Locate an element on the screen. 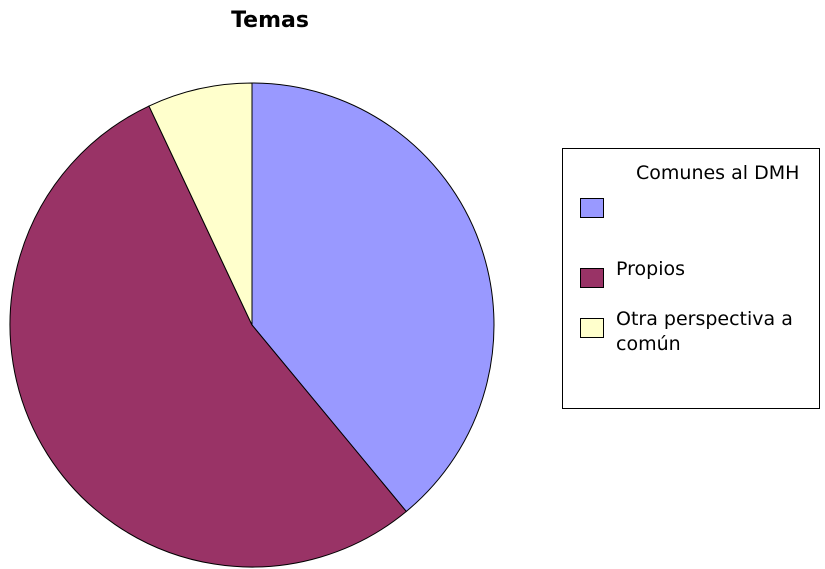  legend-label: Comunes al DMH is located at coordinates (718, 173).